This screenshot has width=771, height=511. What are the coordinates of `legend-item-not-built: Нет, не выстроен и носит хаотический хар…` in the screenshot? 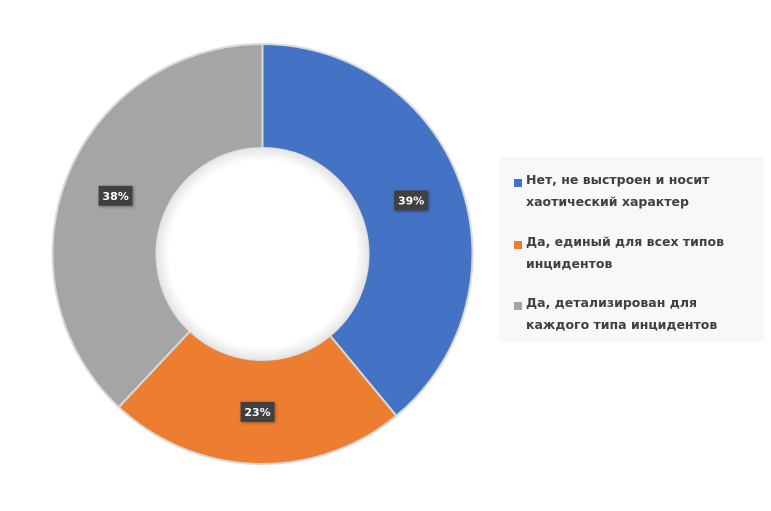 It's located at (636, 192).